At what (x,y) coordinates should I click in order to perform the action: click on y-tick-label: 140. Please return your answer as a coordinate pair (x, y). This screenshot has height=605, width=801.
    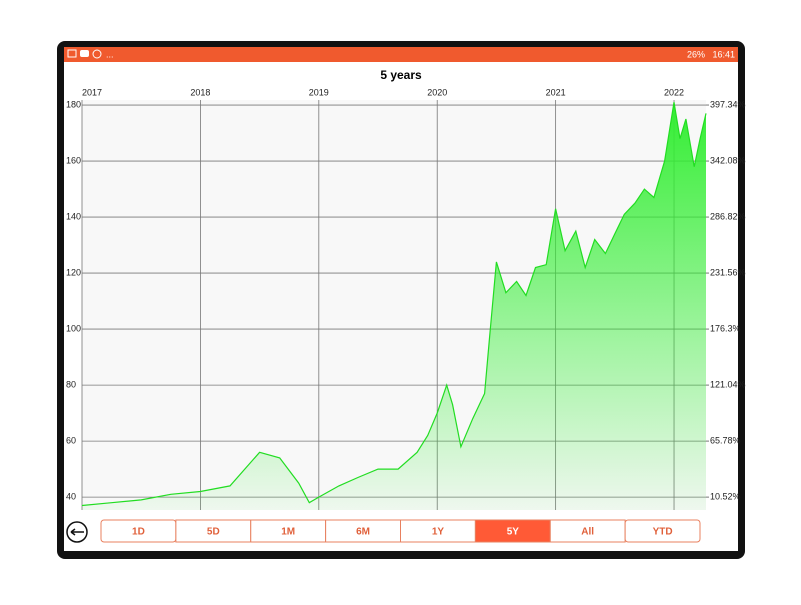
    Looking at the image, I should click on (73, 216).